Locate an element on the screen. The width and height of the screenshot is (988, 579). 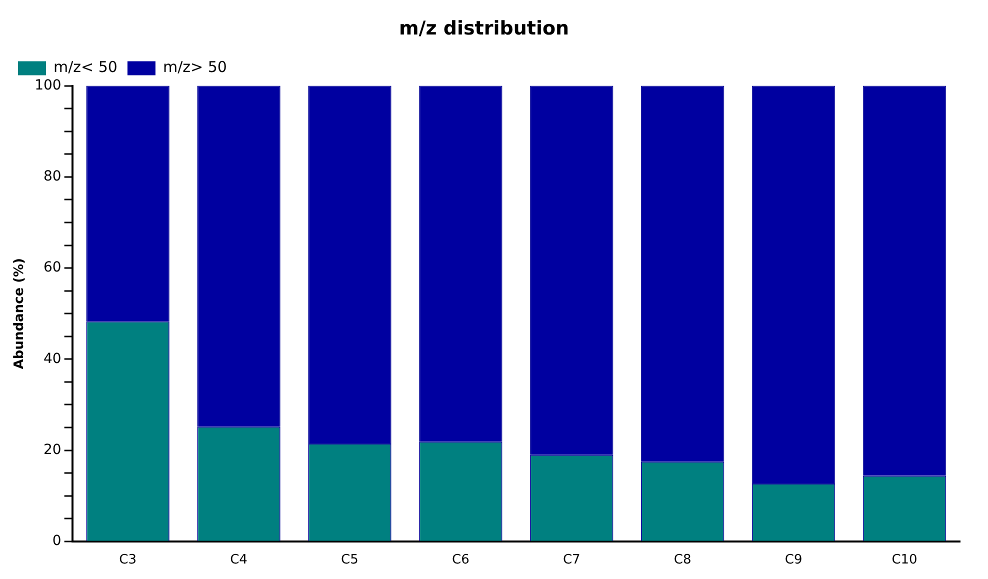
x-tick-label: C8 is located at coordinates (683, 560).